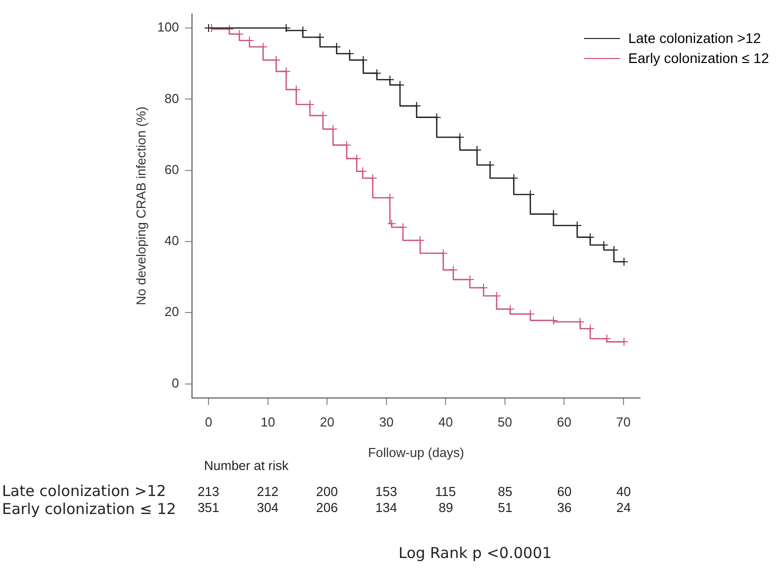 Image resolution: width=777 pixels, height=572 pixels. What do you see at coordinates (171, 312) in the screenshot?
I see `y-tick-label: 20` at bounding box center [171, 312].